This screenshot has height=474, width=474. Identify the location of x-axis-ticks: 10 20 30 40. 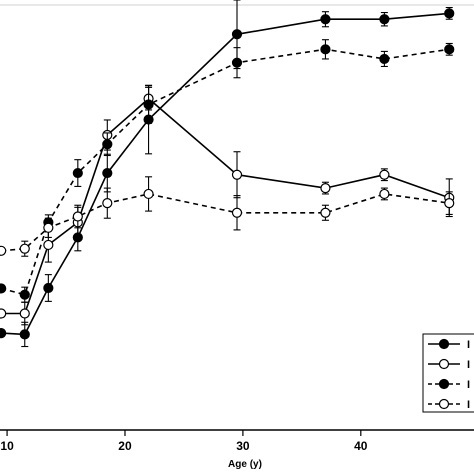
(184, 441).